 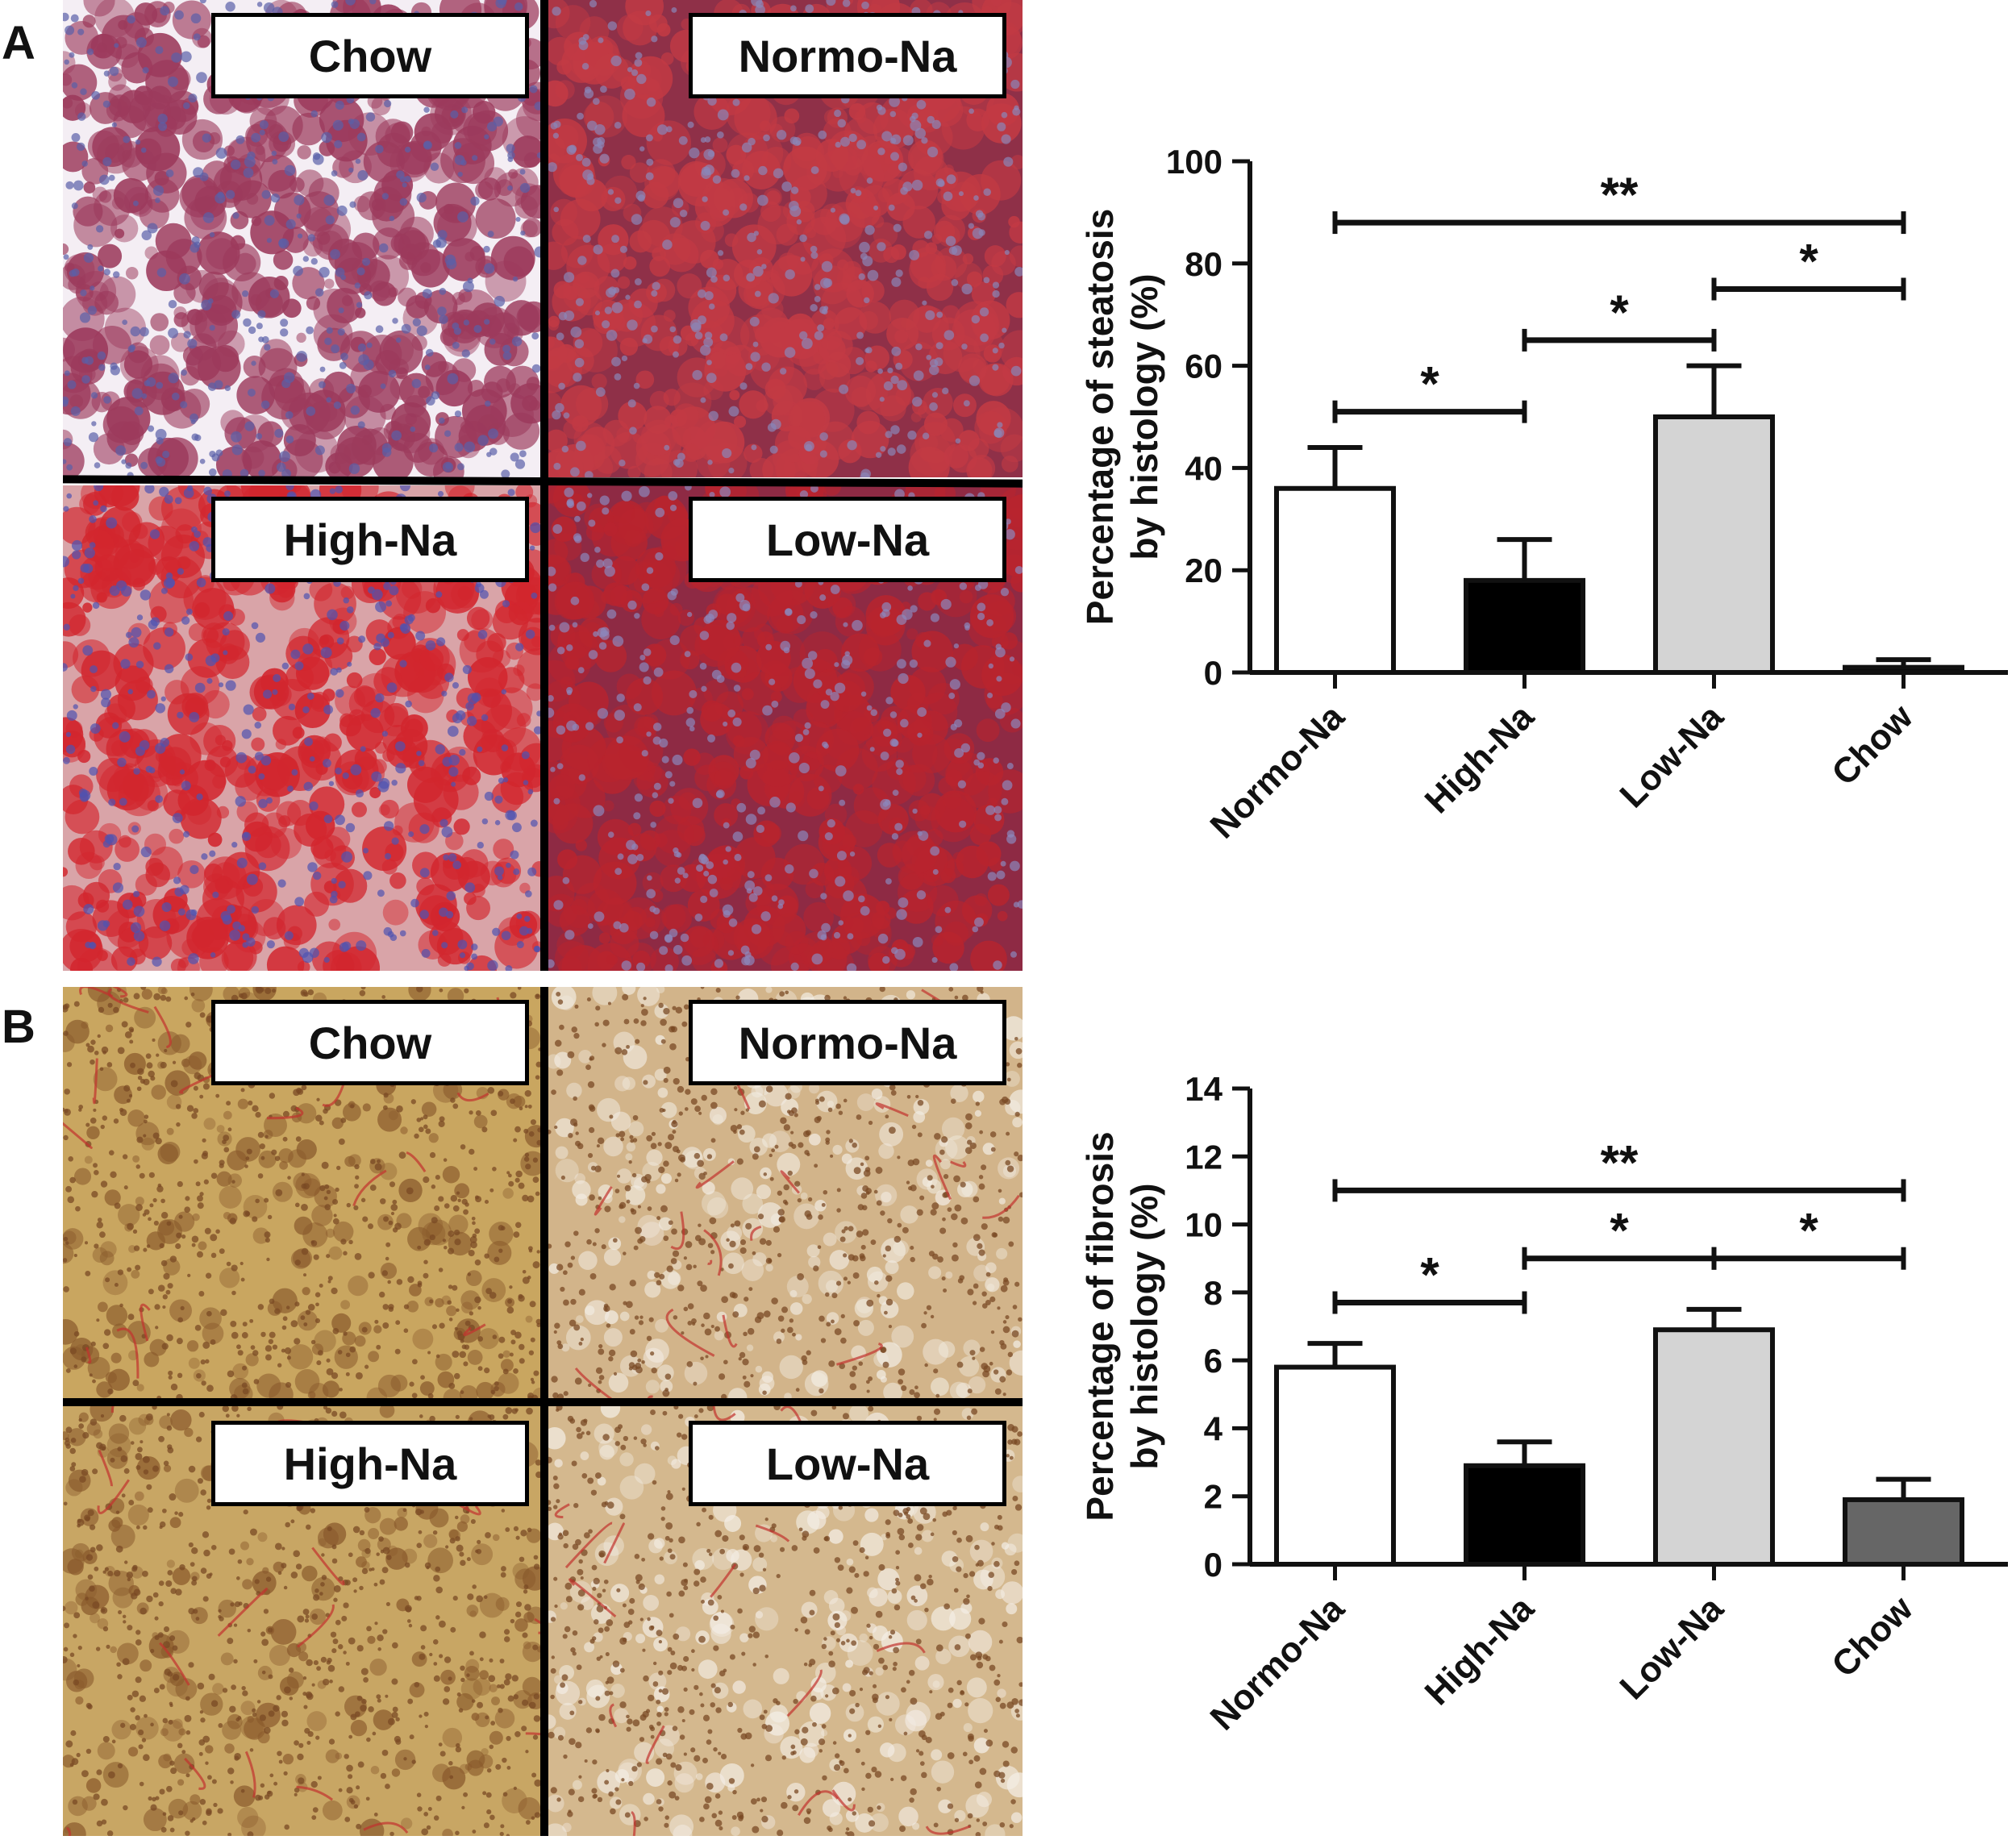 What do you see at coordinates (1100, 417) in the screenshot?
I see `y-axis-label: Percentage of steatosis` at bounding box center [1100, 417].